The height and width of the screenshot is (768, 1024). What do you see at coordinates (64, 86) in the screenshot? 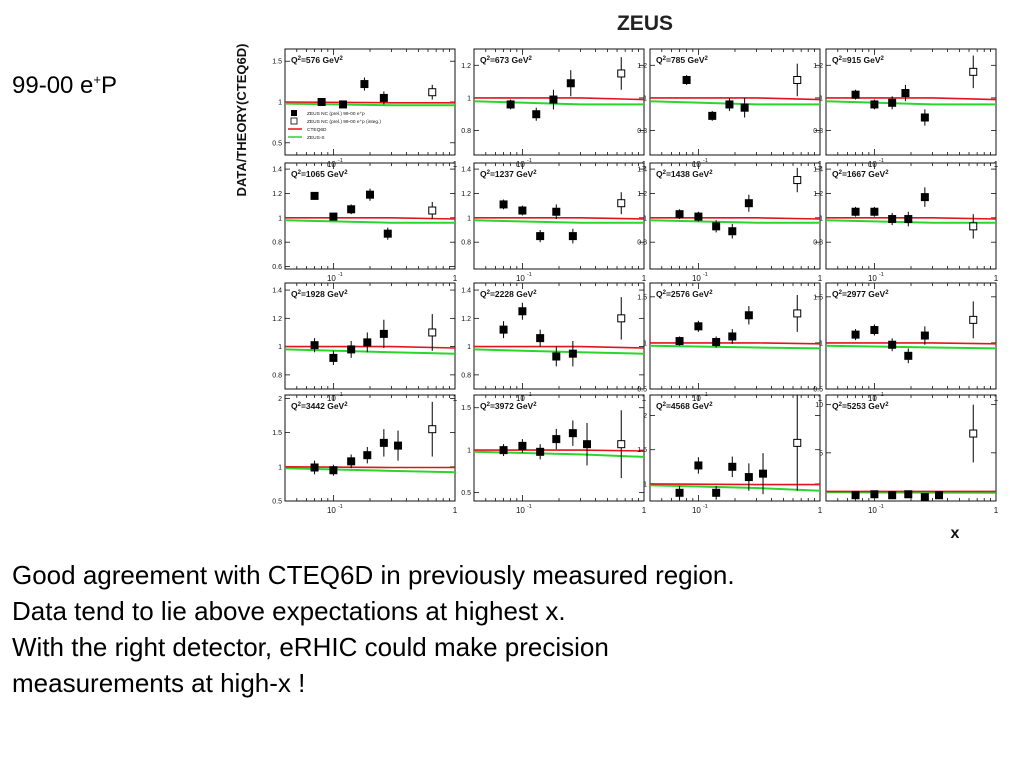
I see `slide-label: 99-00 e+P` at bounding box center [64, 86].